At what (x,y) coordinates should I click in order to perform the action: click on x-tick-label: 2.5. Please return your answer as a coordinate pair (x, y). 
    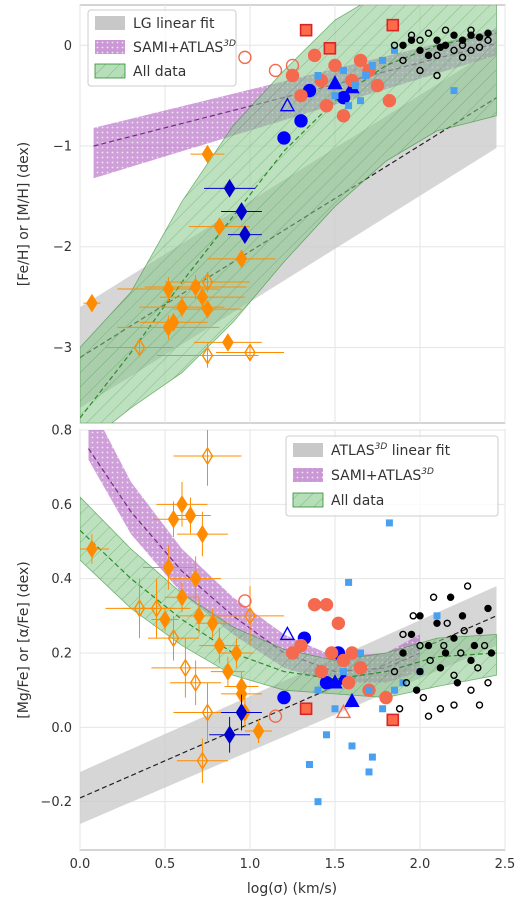
    Looking at the image, I should click on (505, 864).